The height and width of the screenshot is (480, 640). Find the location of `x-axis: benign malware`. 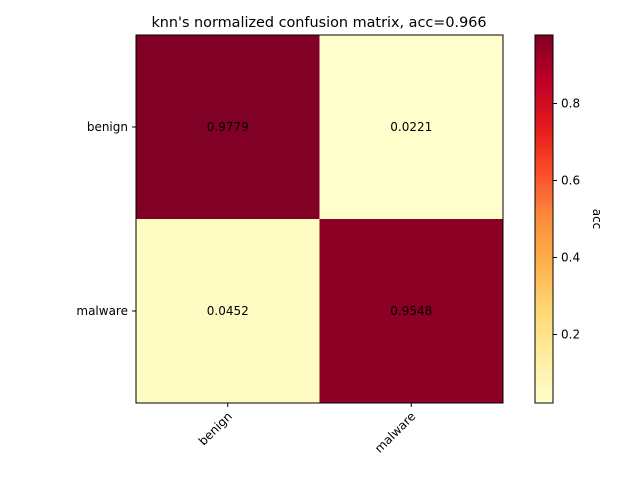

x-axis: benign malware is located at coordinates (307, 429).